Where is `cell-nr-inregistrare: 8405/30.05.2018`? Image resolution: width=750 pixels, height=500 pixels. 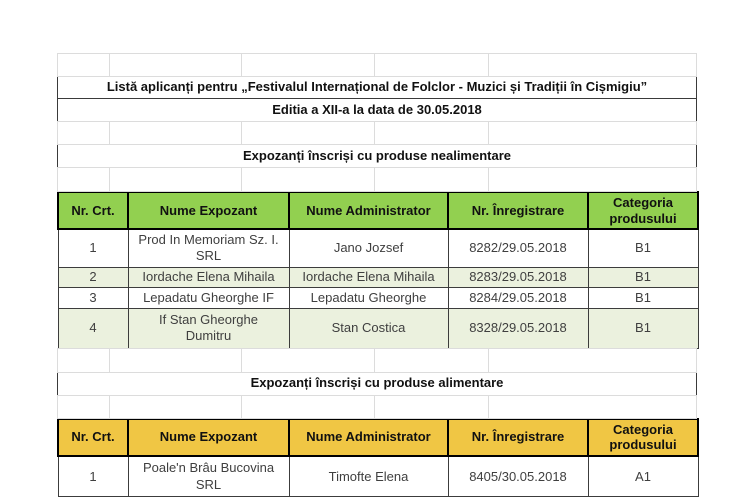
cell-nr-inregistrare: 8405/30.05.2018 is located at coordinates (518, 476).